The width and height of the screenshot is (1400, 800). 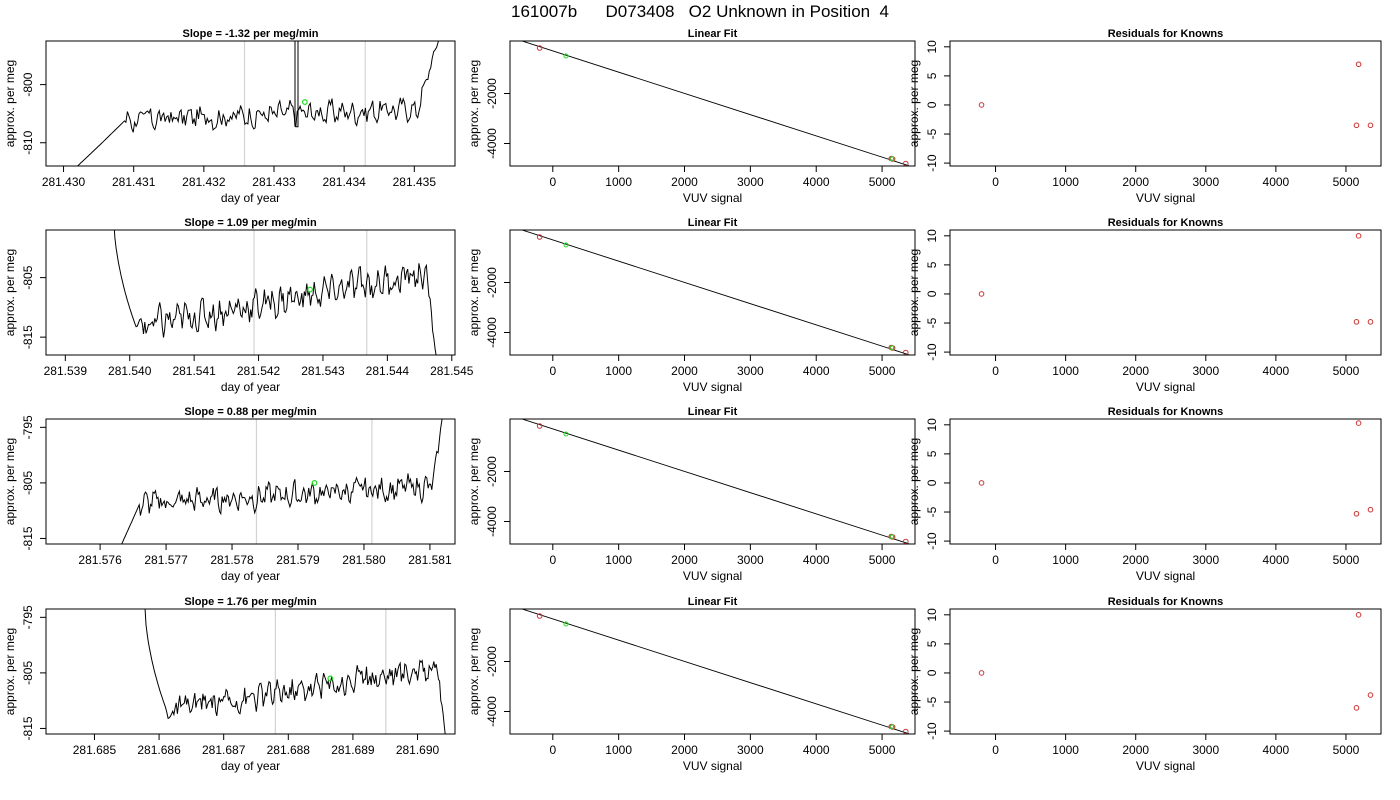 What do you see at coordinates (28, 483) in the screenshot?
I see `y-tick-label: -805` at bounding box center [28, 483].